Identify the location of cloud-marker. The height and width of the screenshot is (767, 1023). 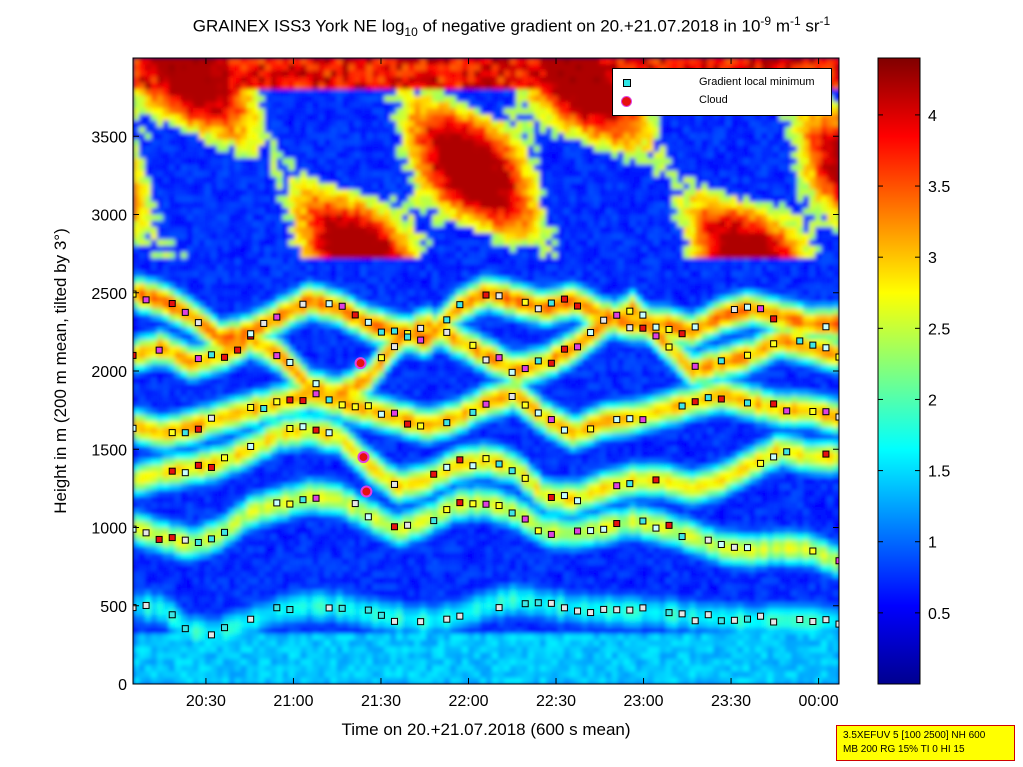
(363, 457).